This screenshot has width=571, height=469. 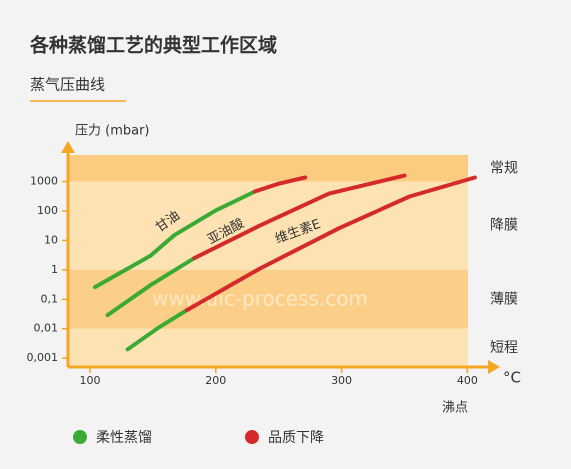 I want to click on y-axis-label: 压力 (mbar), so click(x=112, y=131).